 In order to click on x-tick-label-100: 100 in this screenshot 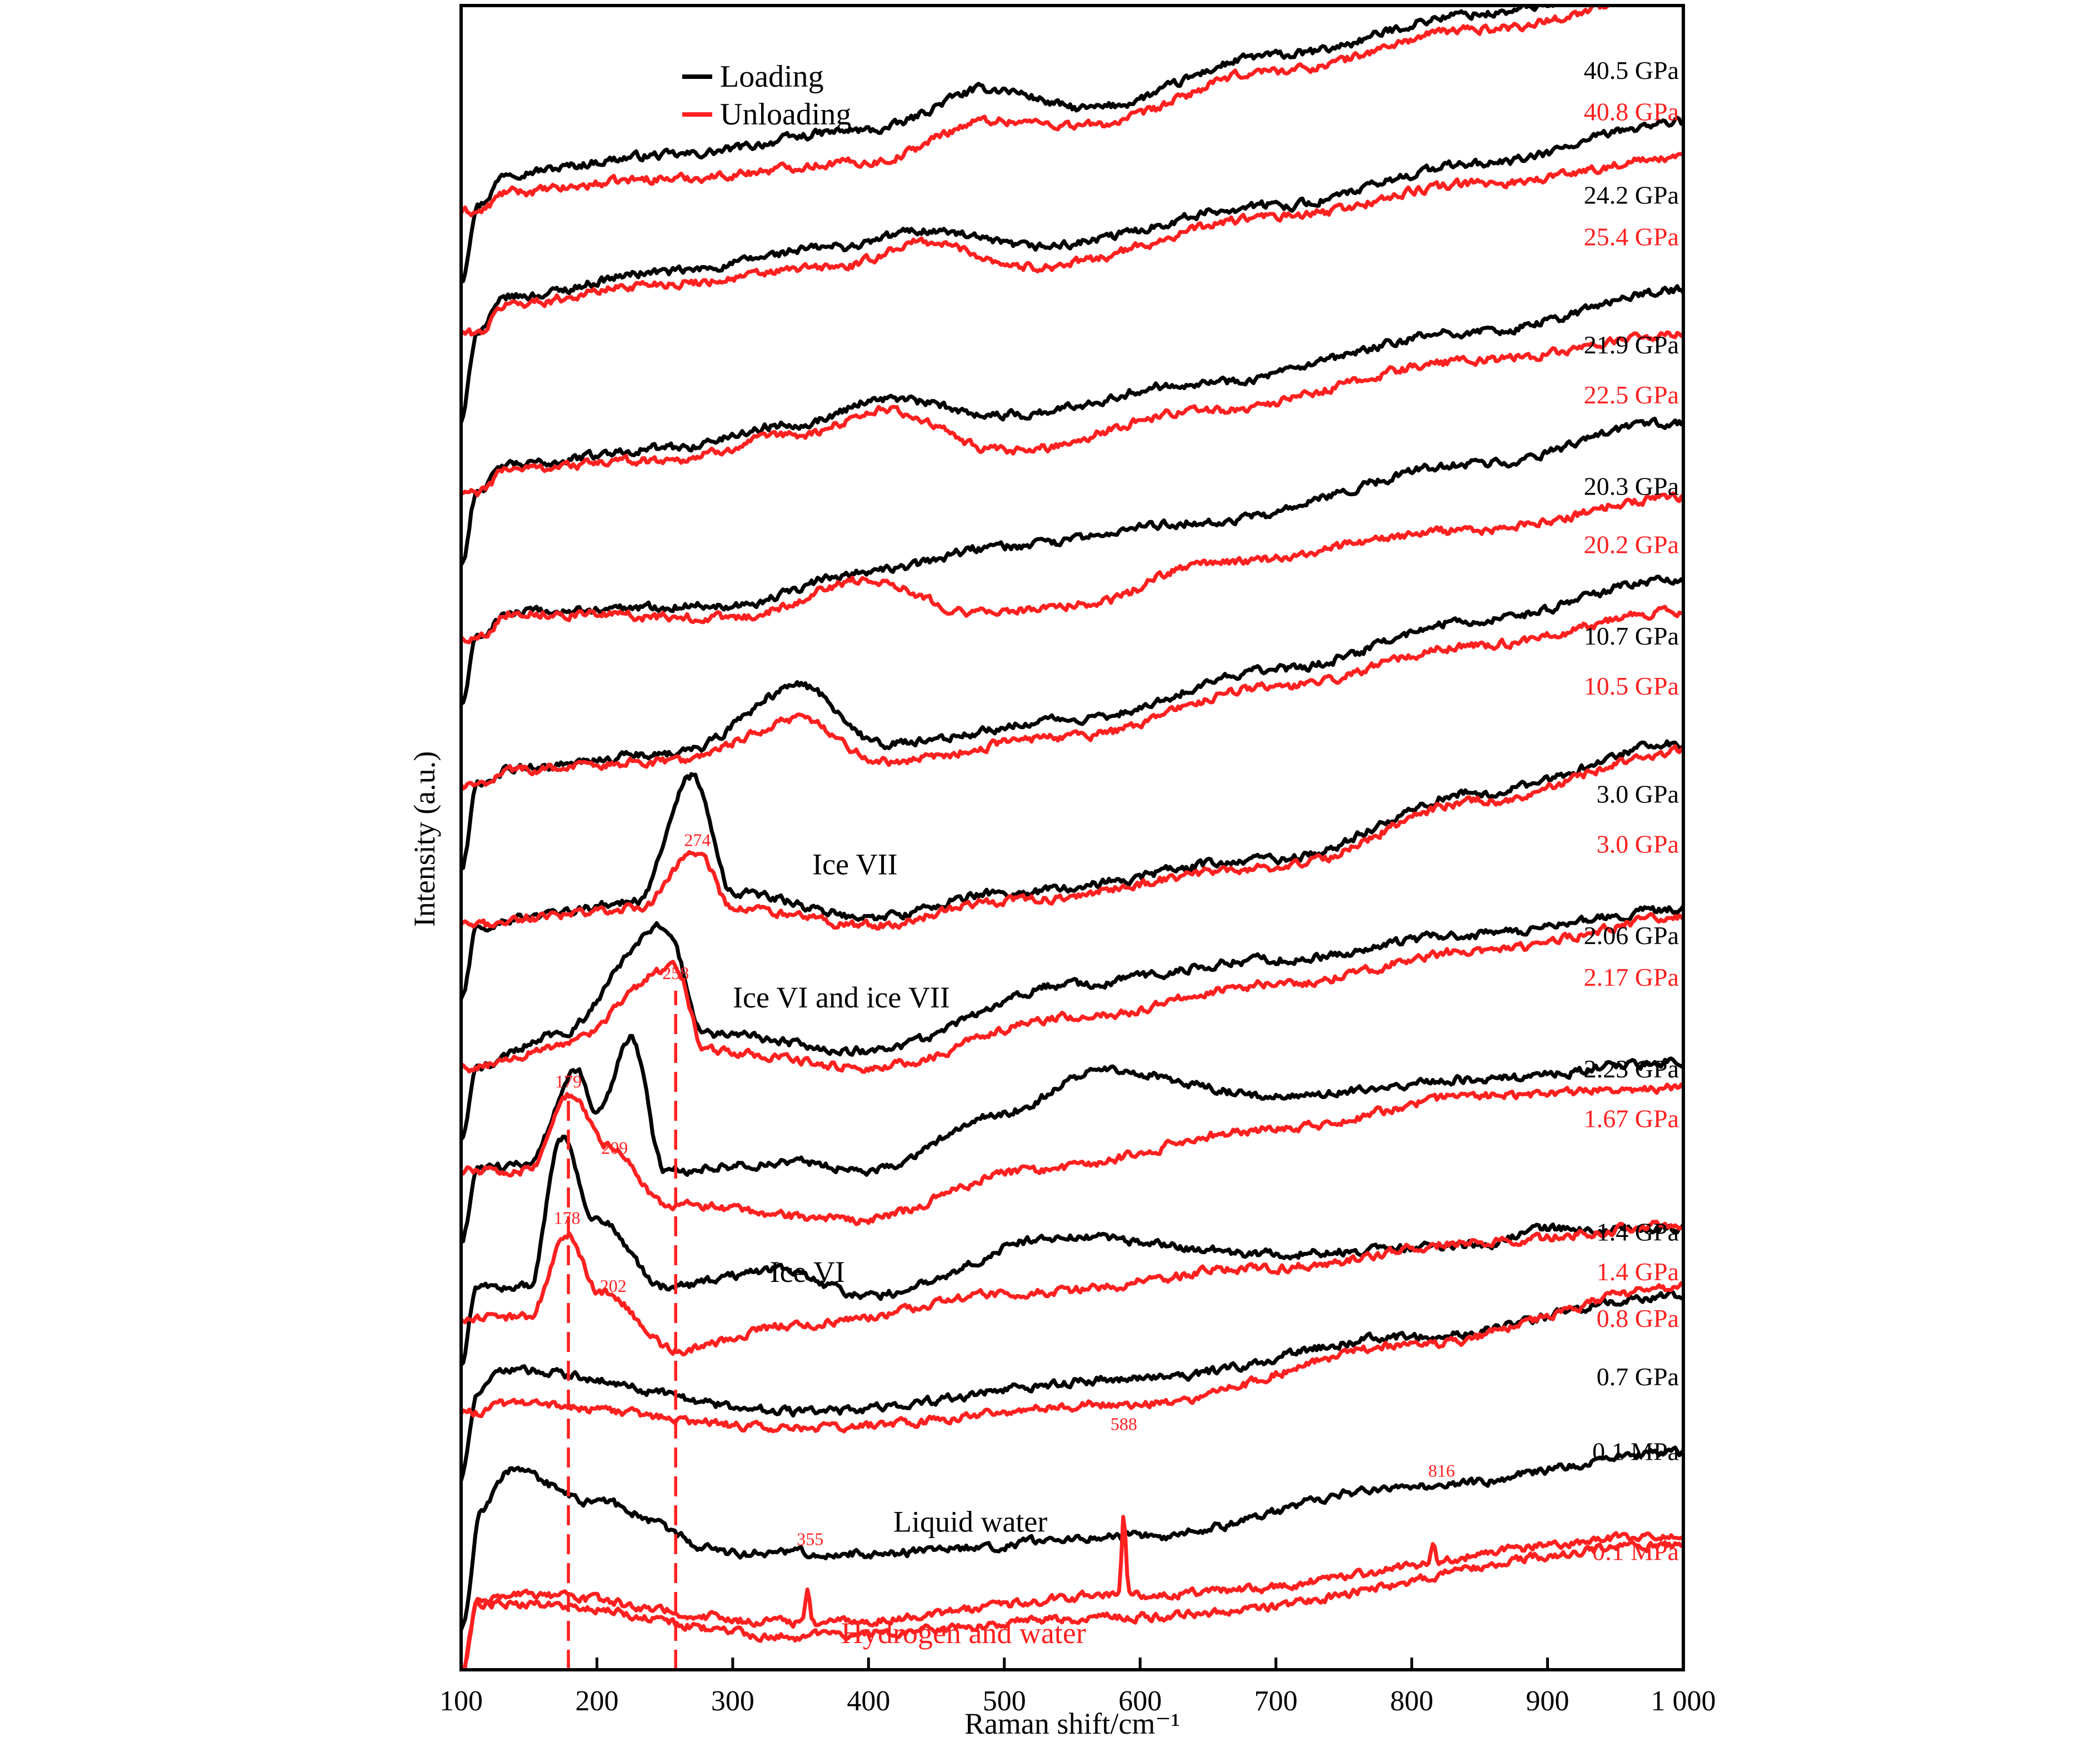, I will do `click(461, 1701)`.